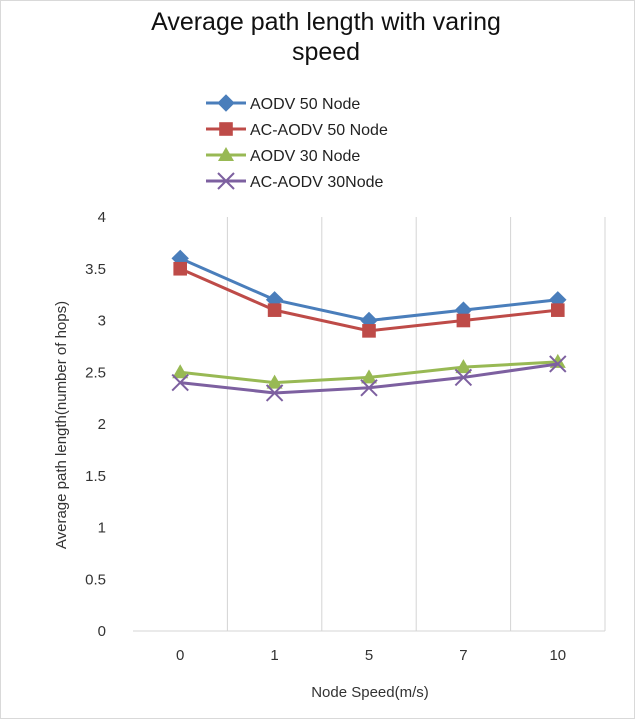  I want to click on legend-item: AC-AODV 50 Node, so click(297, 130).